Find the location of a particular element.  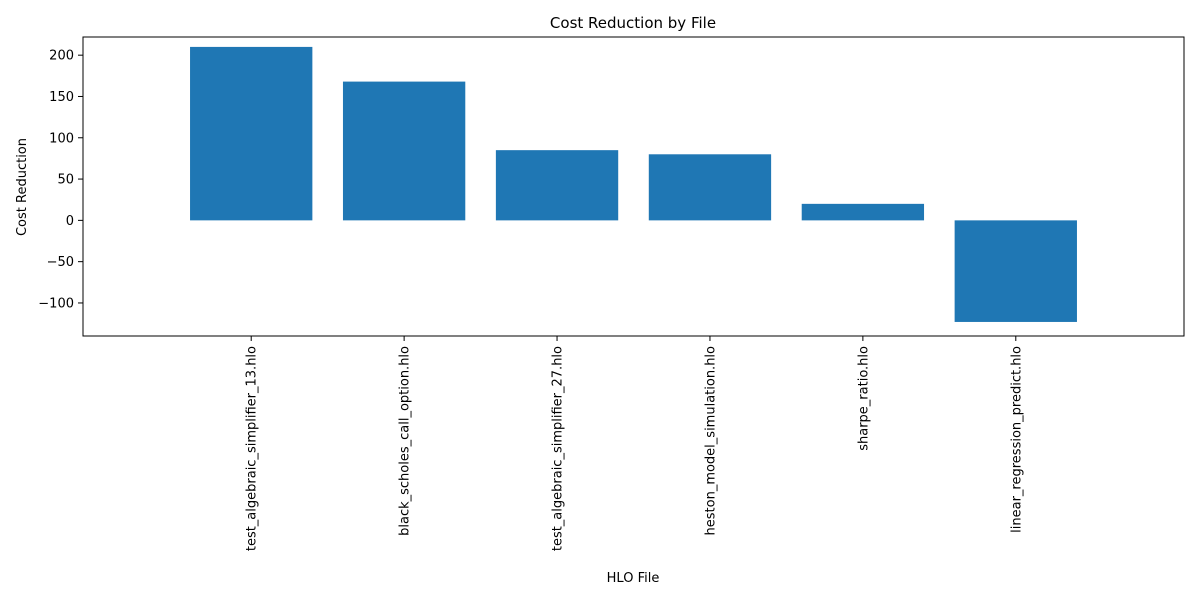

y-tick-label: 150 is located at coordinates (61, 97).